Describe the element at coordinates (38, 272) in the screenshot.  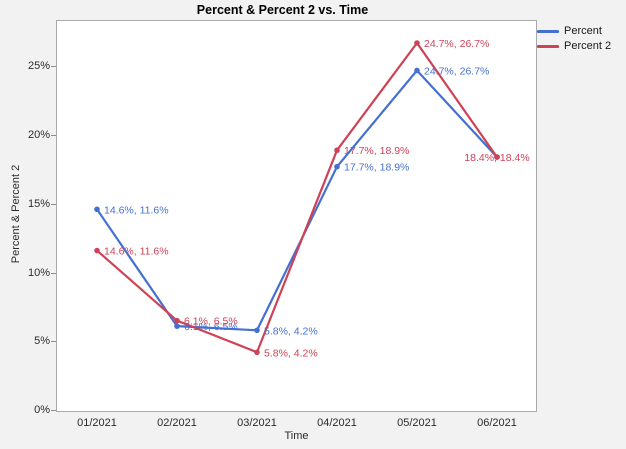
I see `y-axis-tick-label: 10%` at that location.